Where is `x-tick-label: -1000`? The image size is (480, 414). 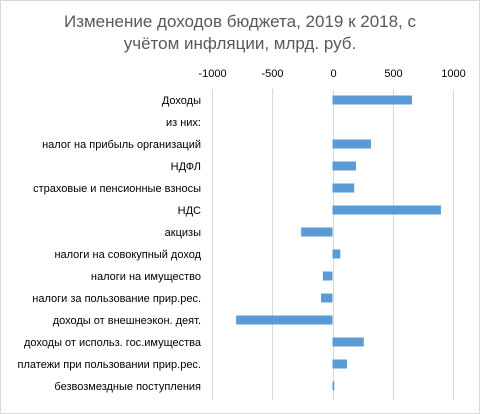
x-tick-label: -1000 is located at coordinates (212, 74).